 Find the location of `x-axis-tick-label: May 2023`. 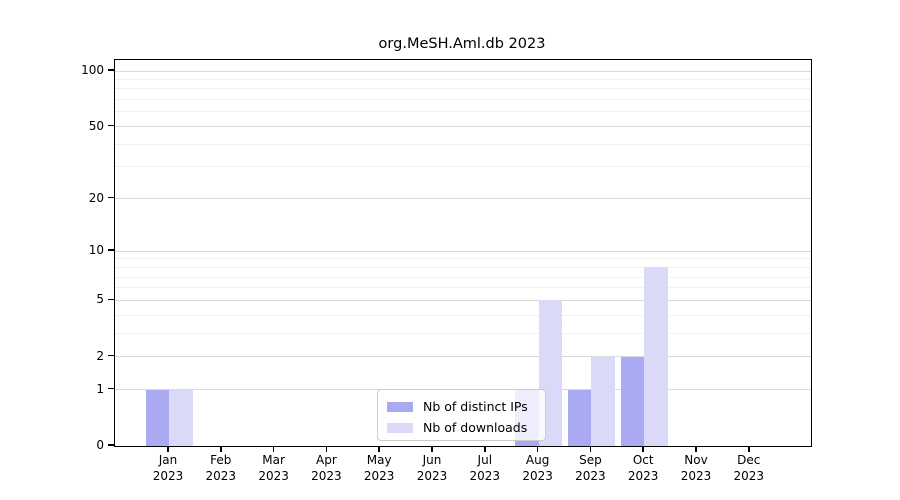

x-axis-tick-label: May 2023 is located at coordinates (379, 468).